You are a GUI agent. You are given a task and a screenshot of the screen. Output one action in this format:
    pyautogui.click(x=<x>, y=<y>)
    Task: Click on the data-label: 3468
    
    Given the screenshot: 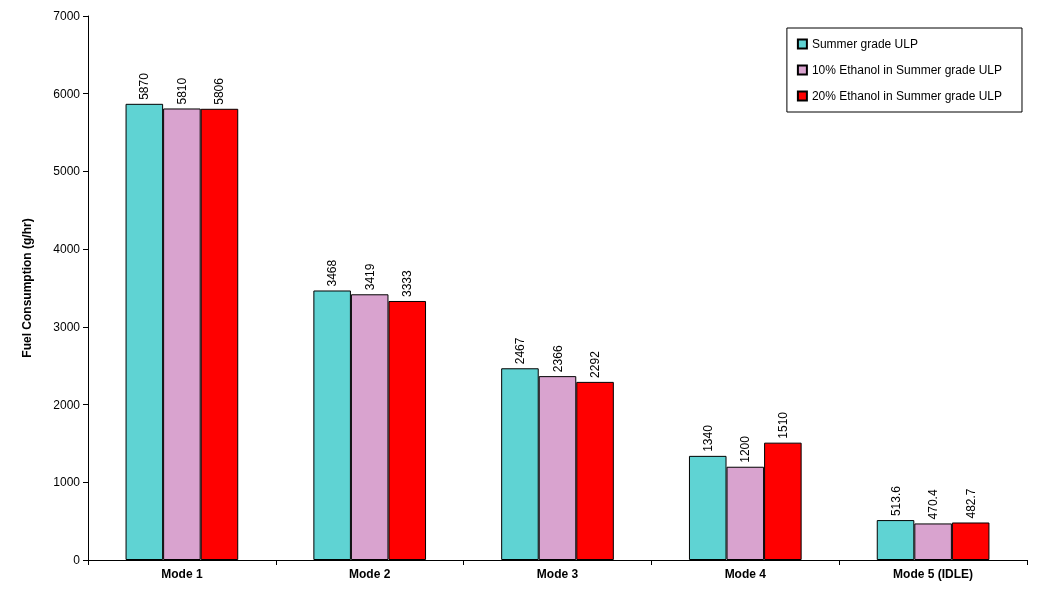 What is the action you would take?
    pyautogui.click(x=332, y=273)
    